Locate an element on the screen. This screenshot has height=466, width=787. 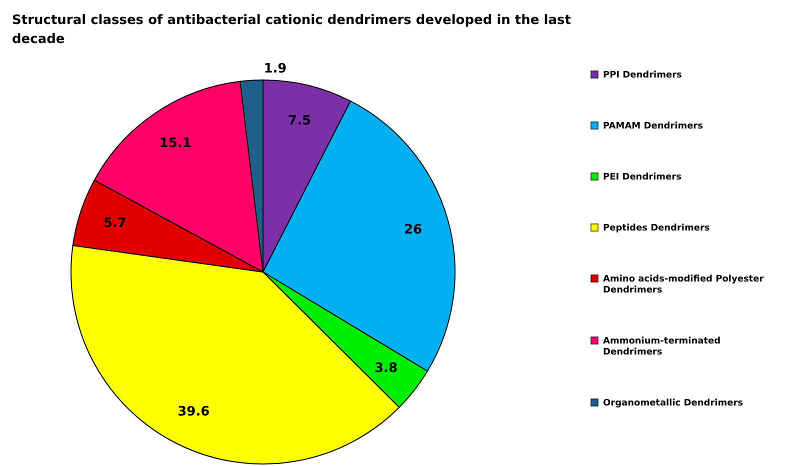
data-label: 5.7 is located at coordinates (114, 224).